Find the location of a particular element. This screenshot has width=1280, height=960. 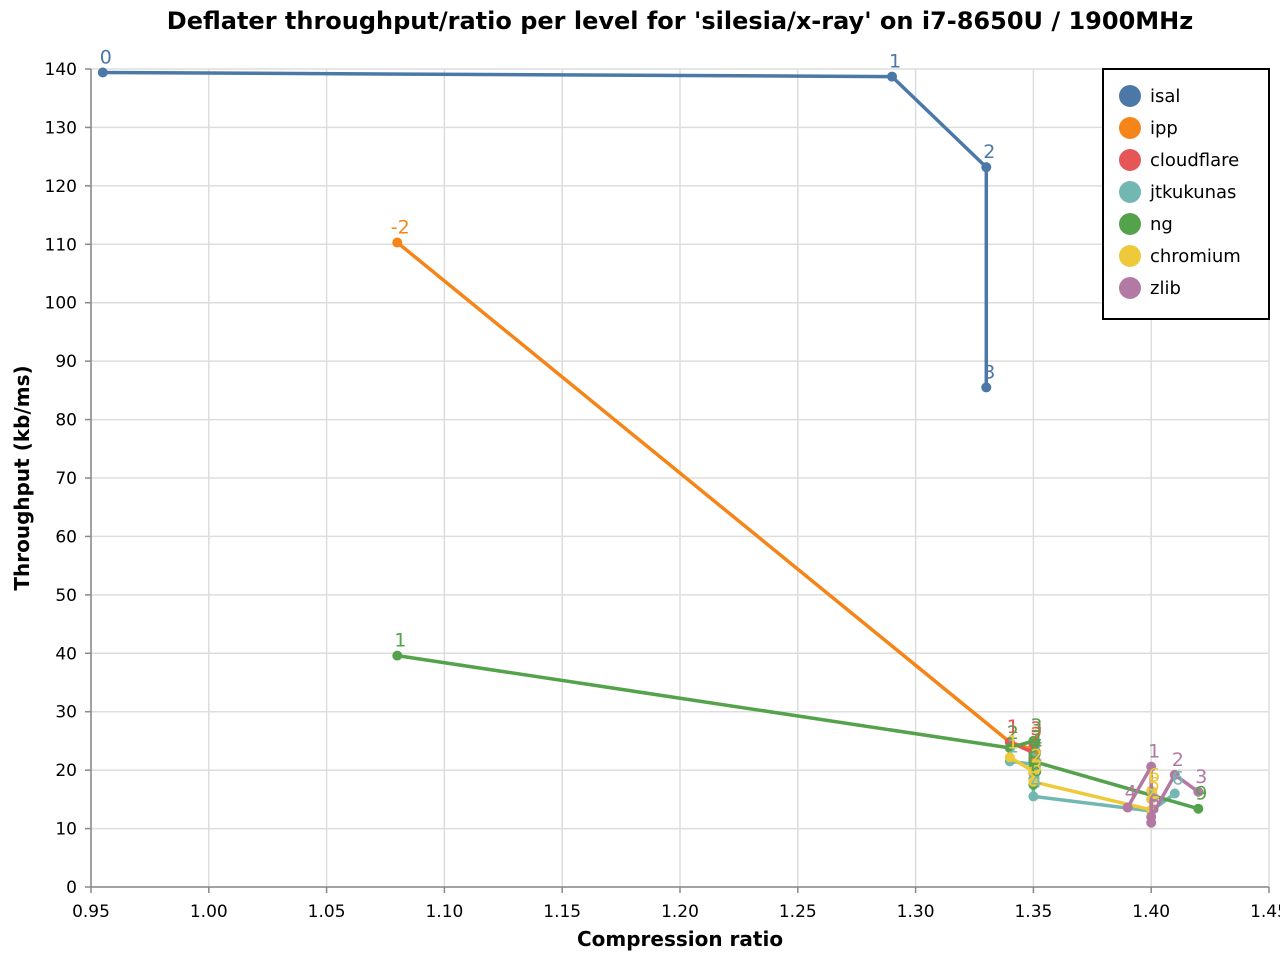

legend-item-zlib: zlib is located at coordinates (1150, 288).